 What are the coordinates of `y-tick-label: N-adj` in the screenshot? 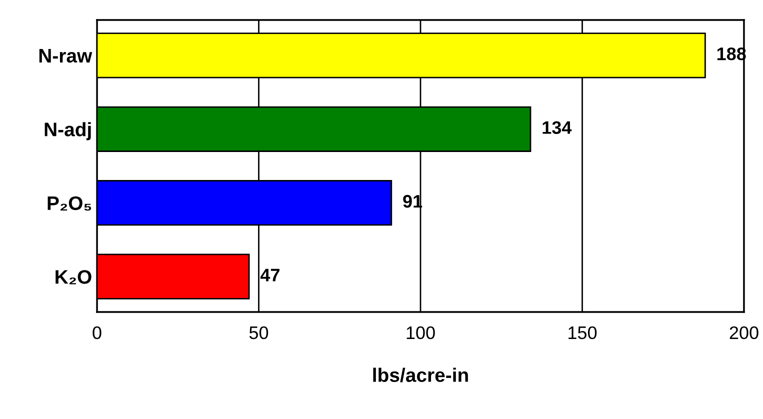 It's located at (67, 131).